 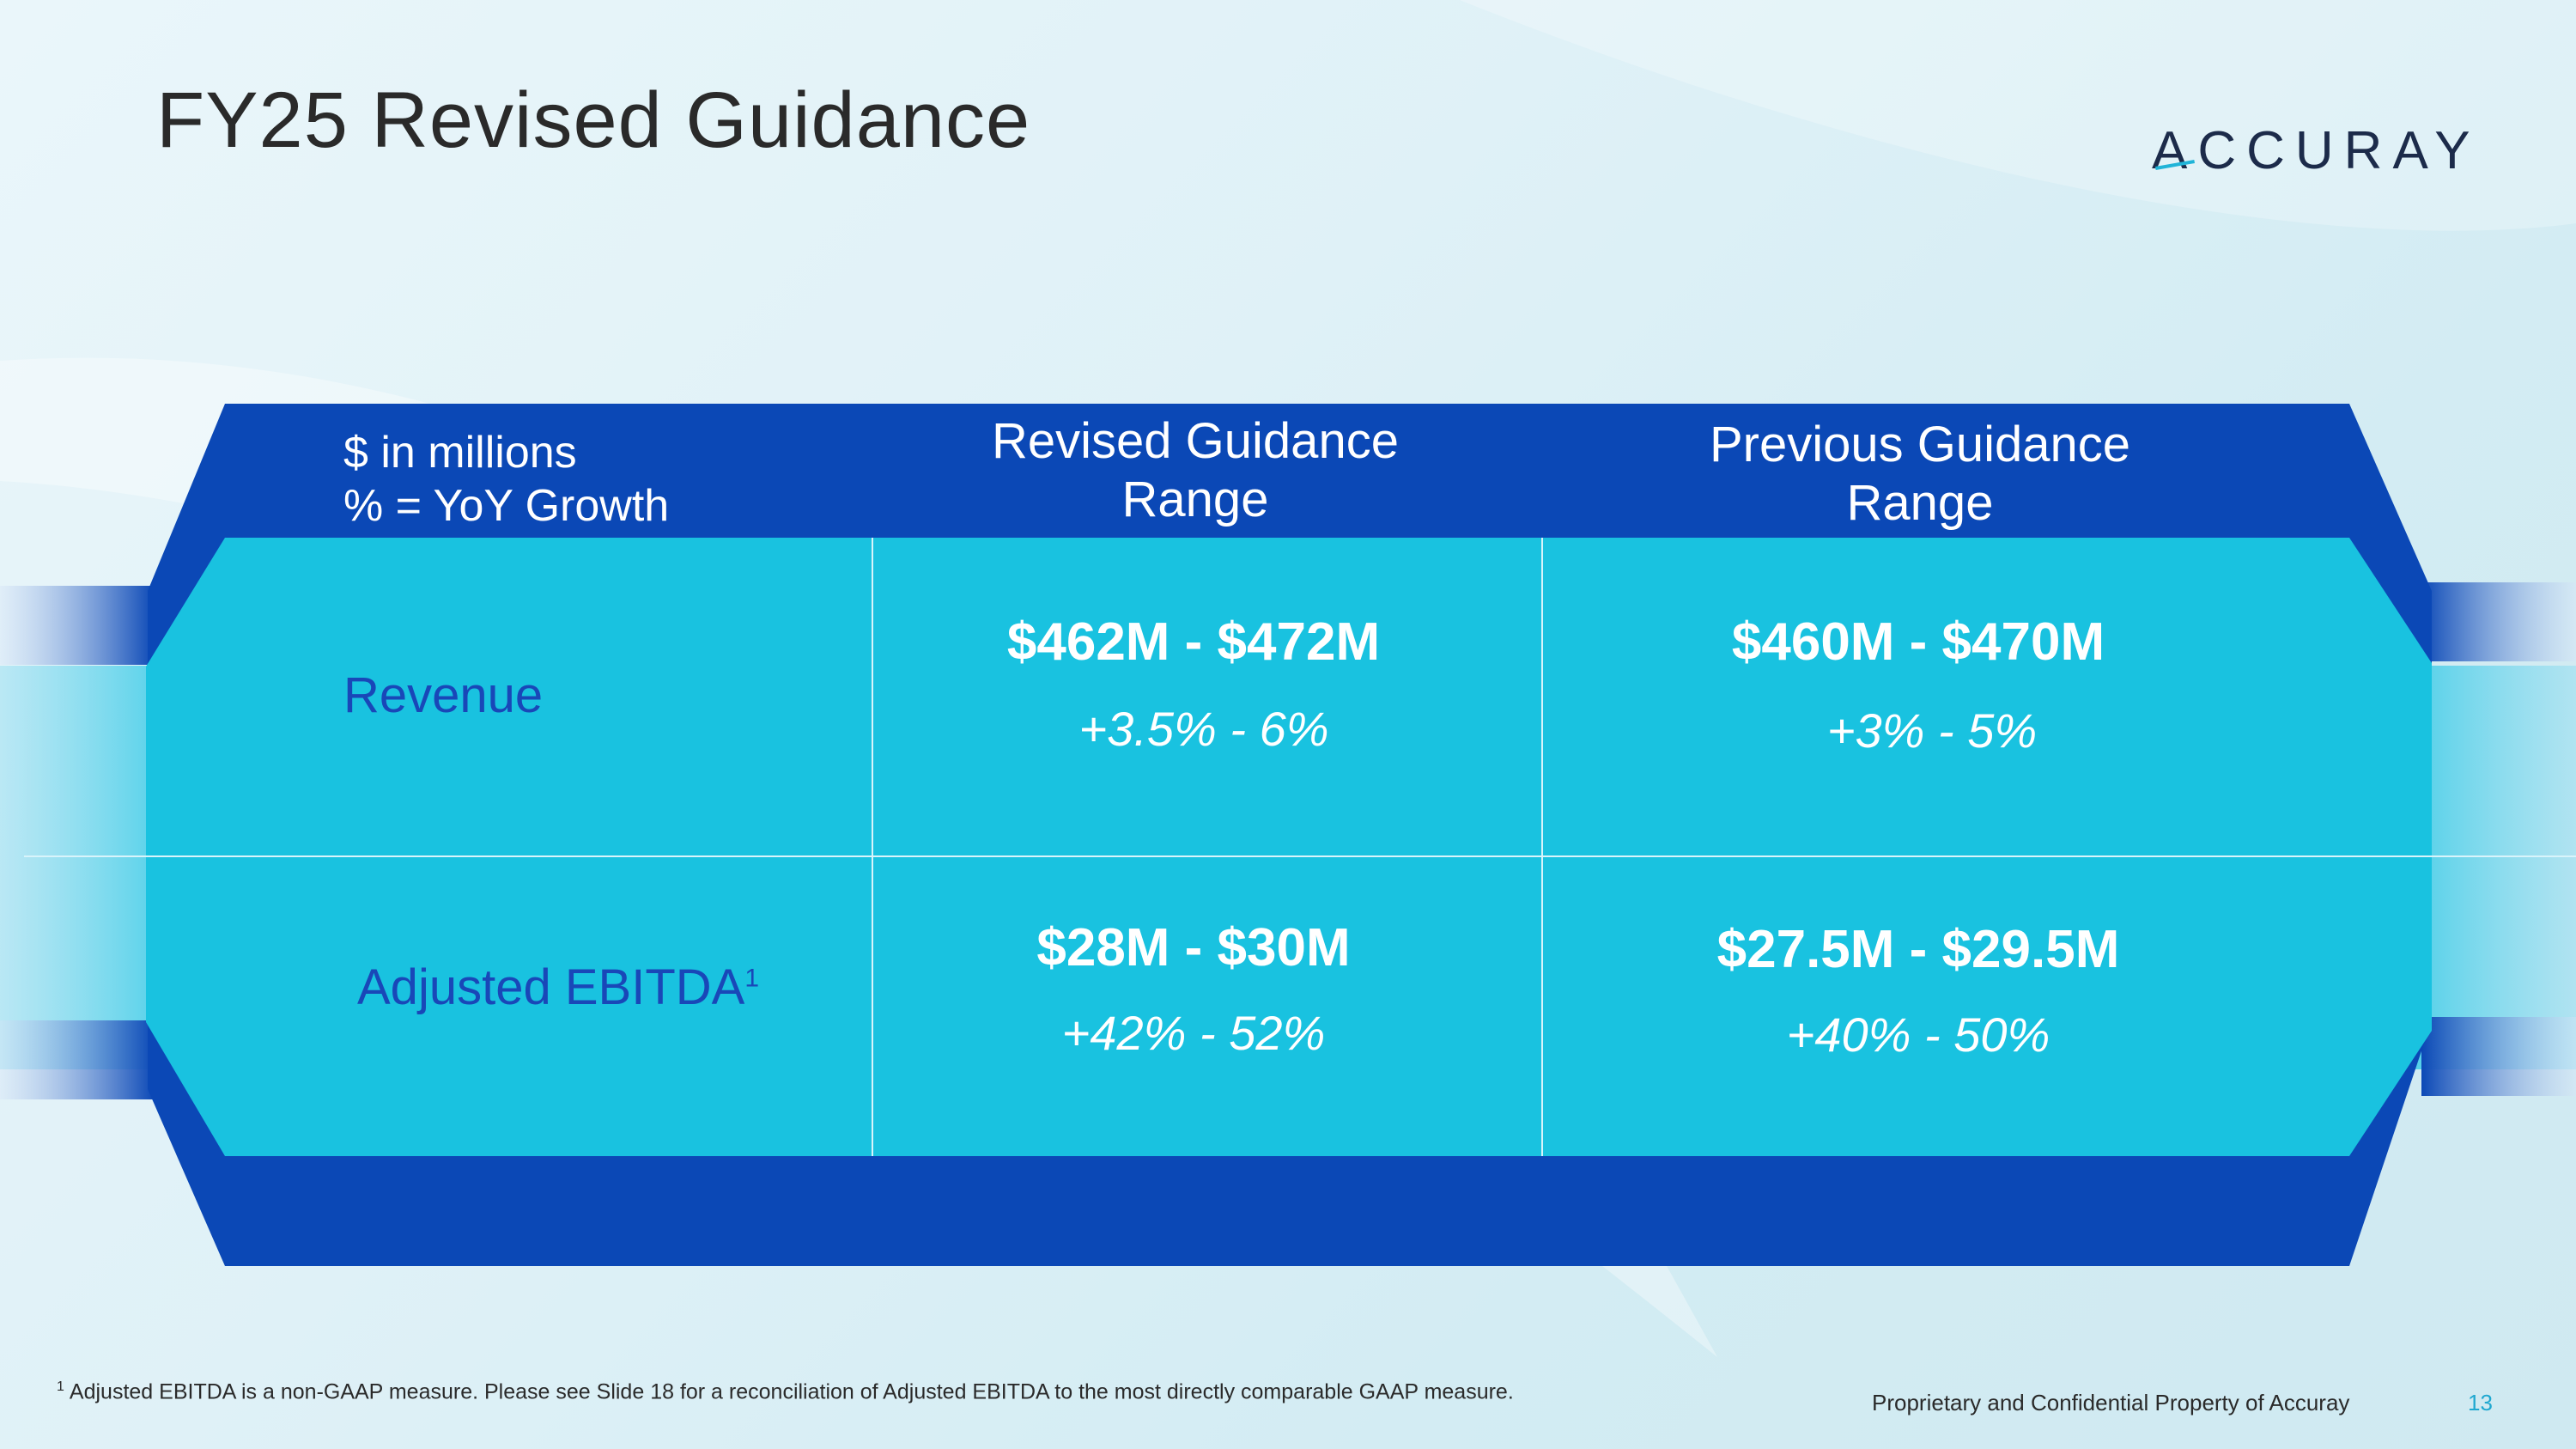 What do you see at coordinates (2499, 621) in the screenshot?
I see `right-blue-band-top` at bounding box center [2499, 621].